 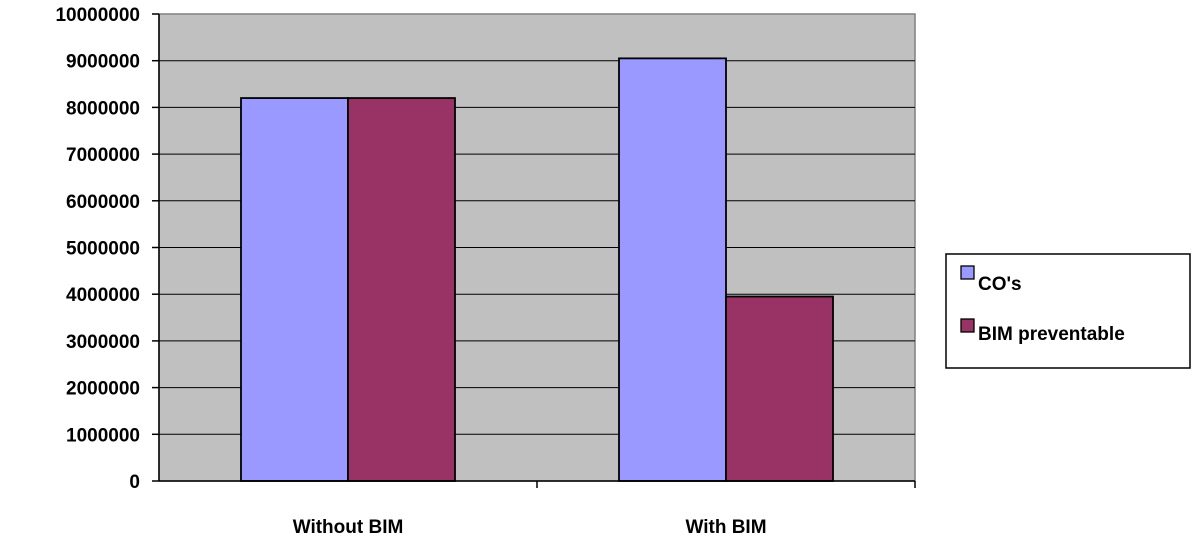 What do you see at coordinates (103, 108) in the screenshot?
I see `y-tick-label: 8000000` at bounding box center [103, 108].